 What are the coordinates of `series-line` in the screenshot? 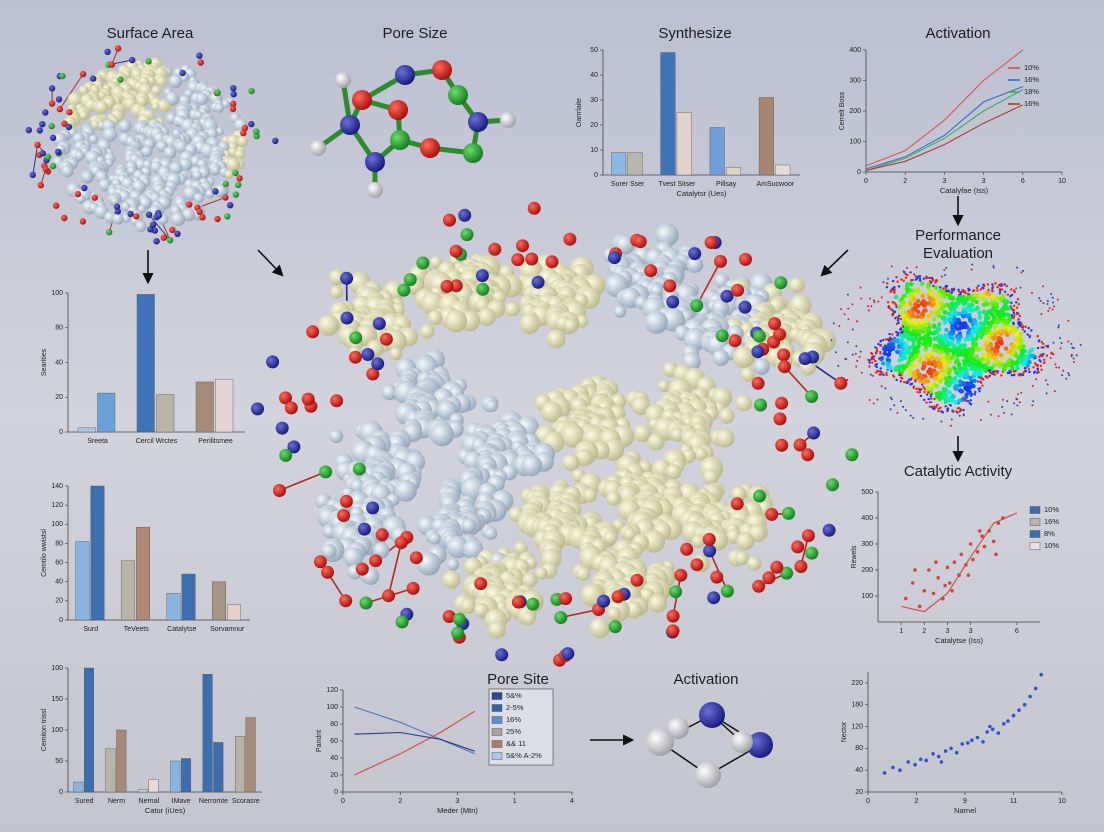 It's located at (414, 743).